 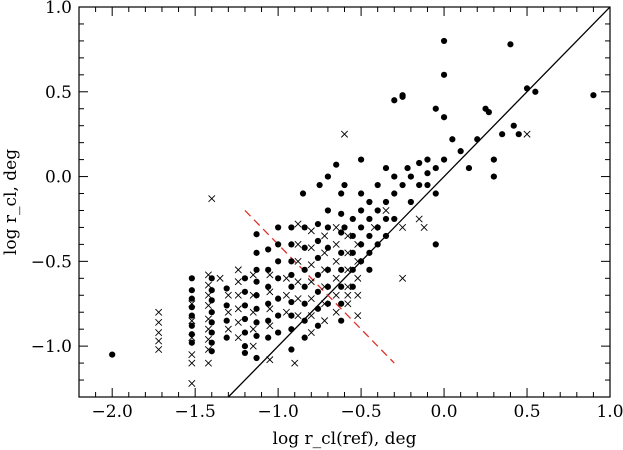 I want to click on fit-line, so click(x=319, y=287).